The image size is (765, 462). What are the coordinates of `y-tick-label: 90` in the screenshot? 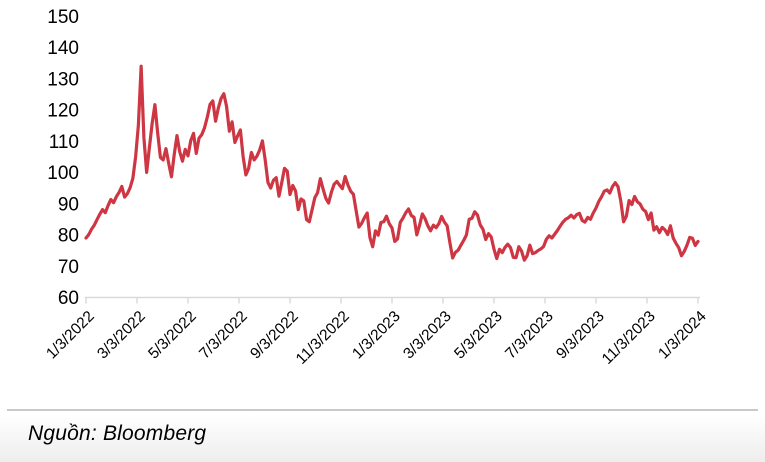 It's located at (68, 204).